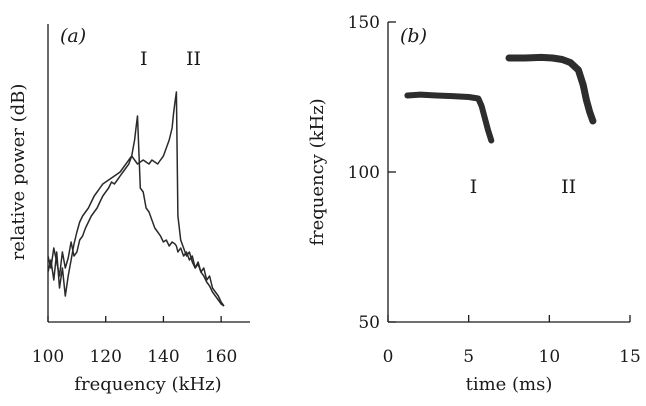  Describe the element at coordinates (18, 172) in the screenshot. I see `panel-a-y-label: relative power (dB)` at that location.